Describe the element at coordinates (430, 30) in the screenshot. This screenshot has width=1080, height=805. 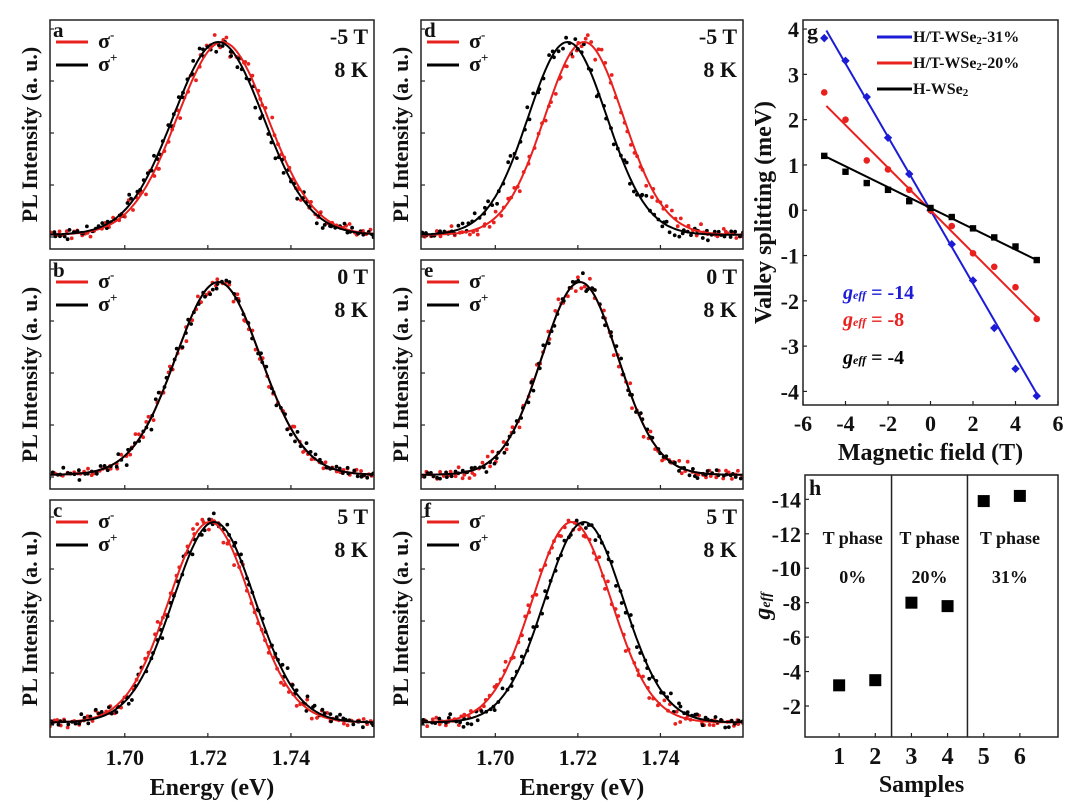
I see `panel-label: d` at that location.